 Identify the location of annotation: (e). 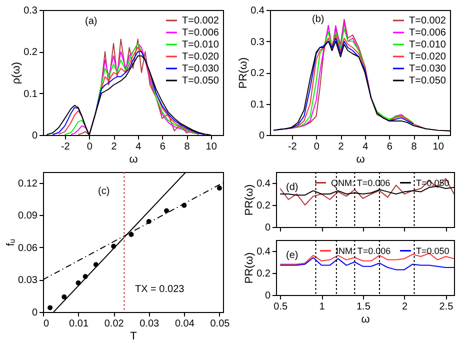
(292, 255).